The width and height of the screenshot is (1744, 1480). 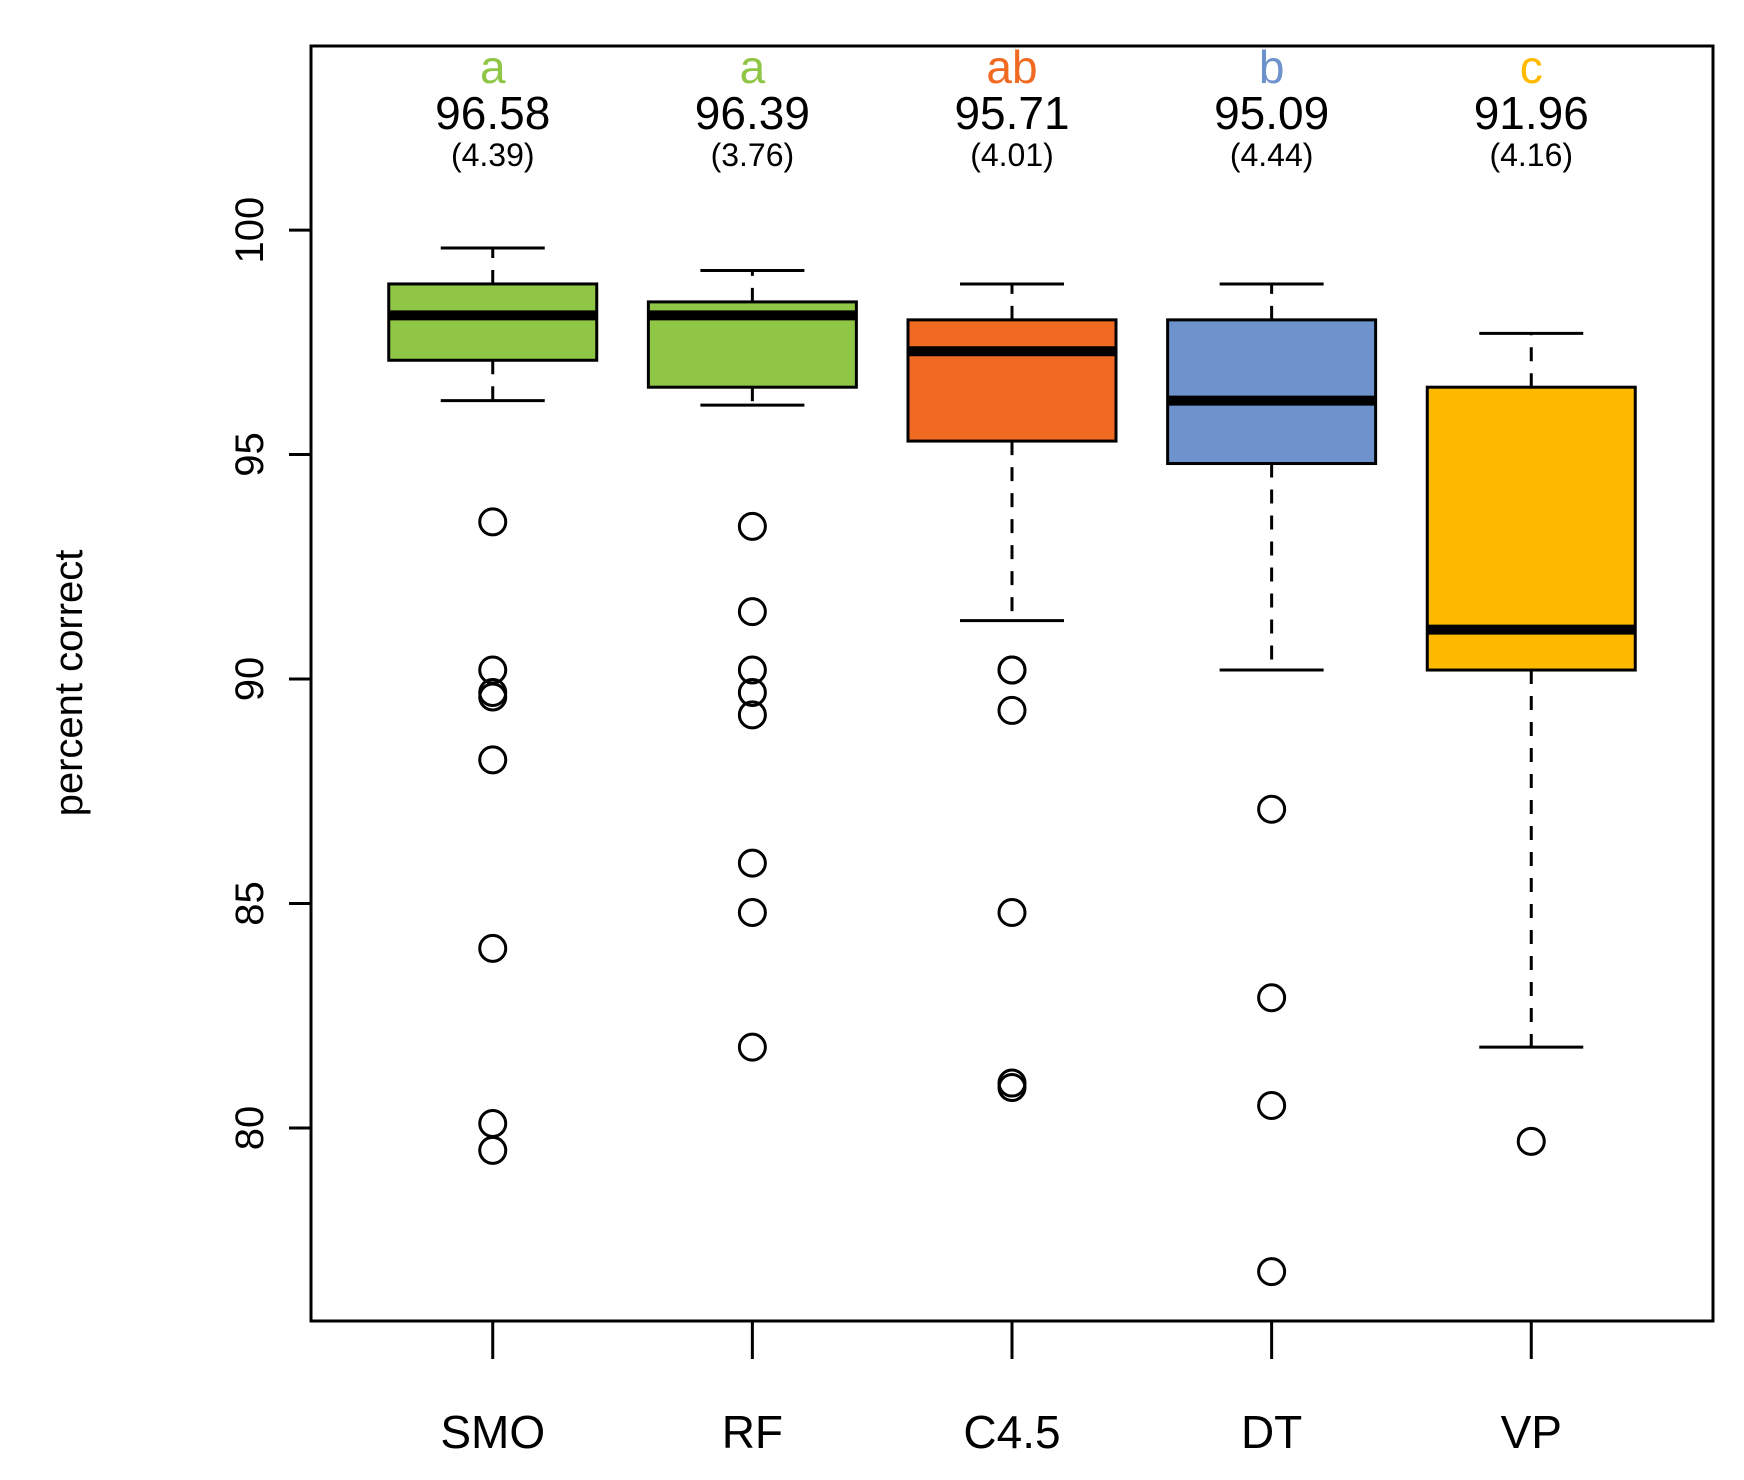 What do you see at coordinates (250, 454) in the screenshot?
I see `y-tick-label: 95` at bounding box center [250, 454].